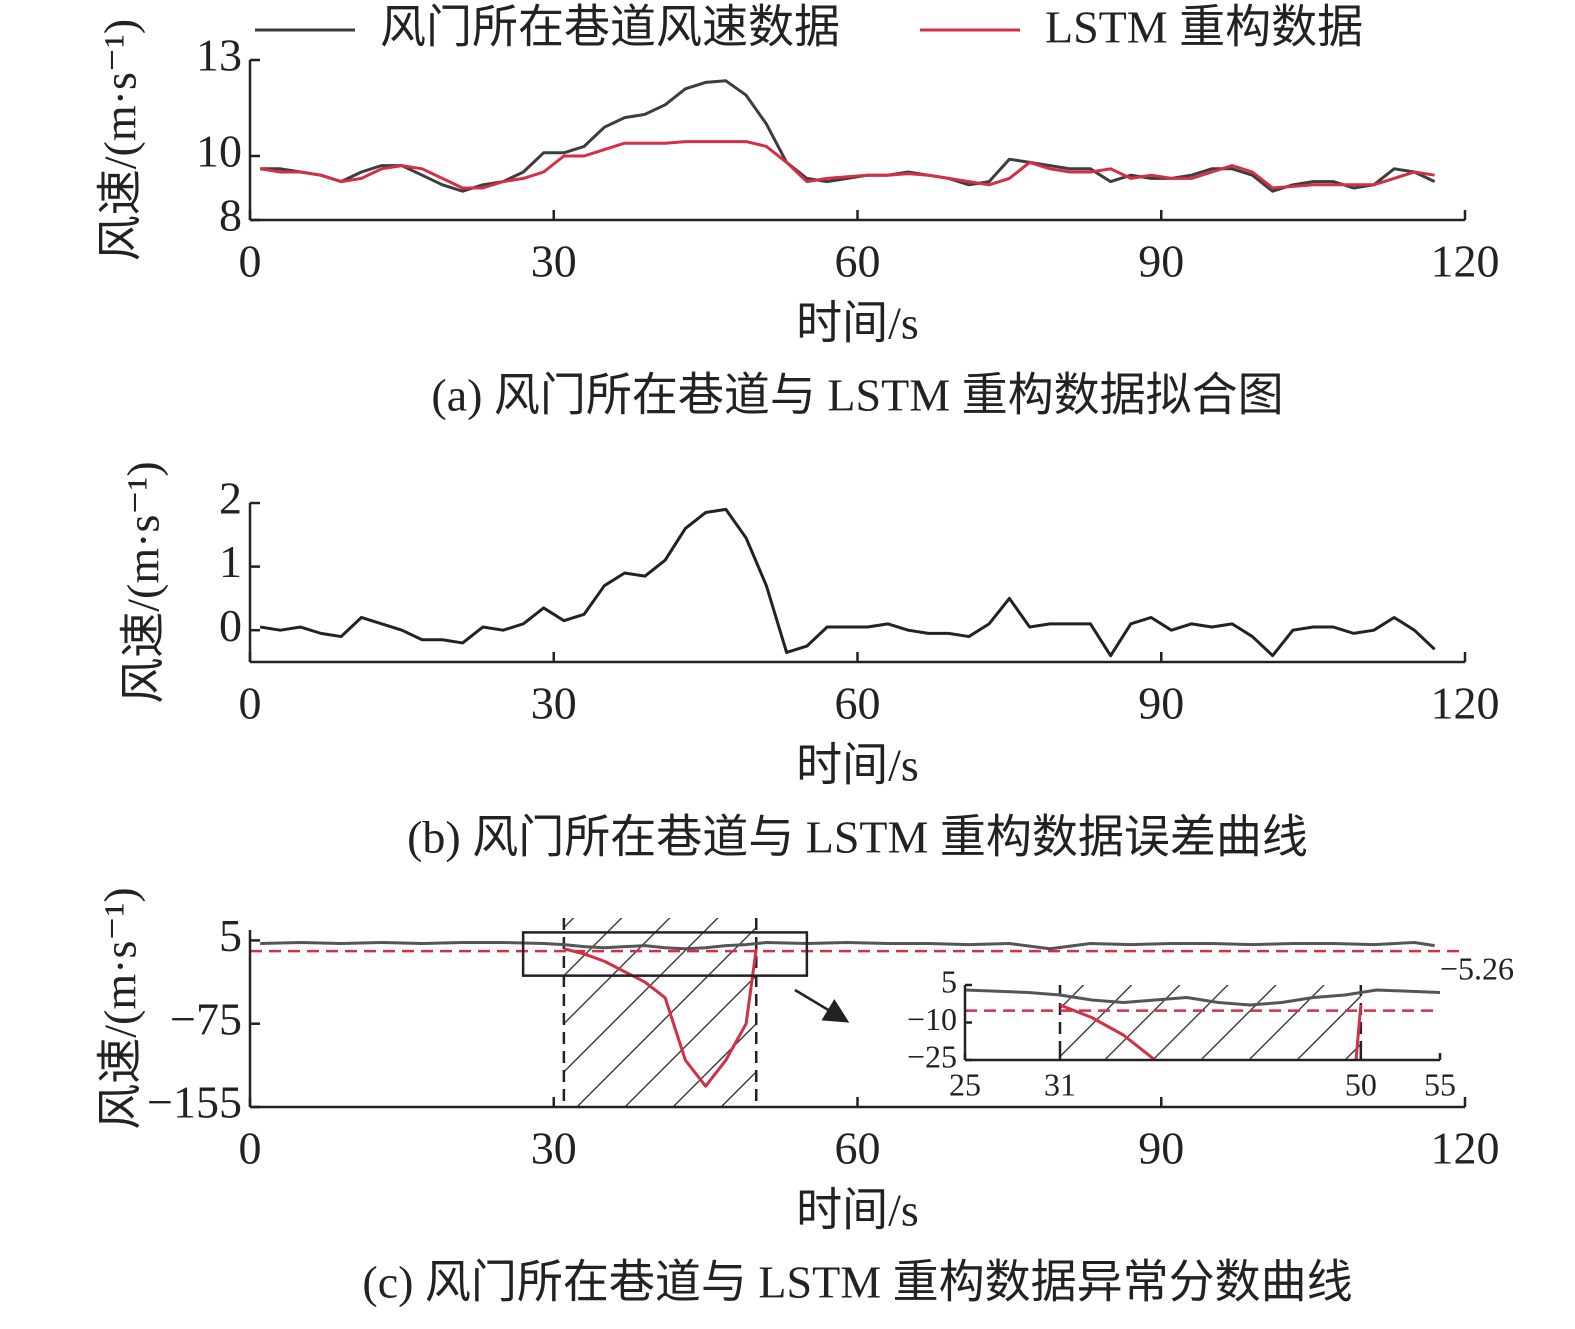 This screenshot has width=1575, height=1329. Describe the element at coordinates (206, 1018) in the screenshot. I see `y-tick-label: −75` at that location.